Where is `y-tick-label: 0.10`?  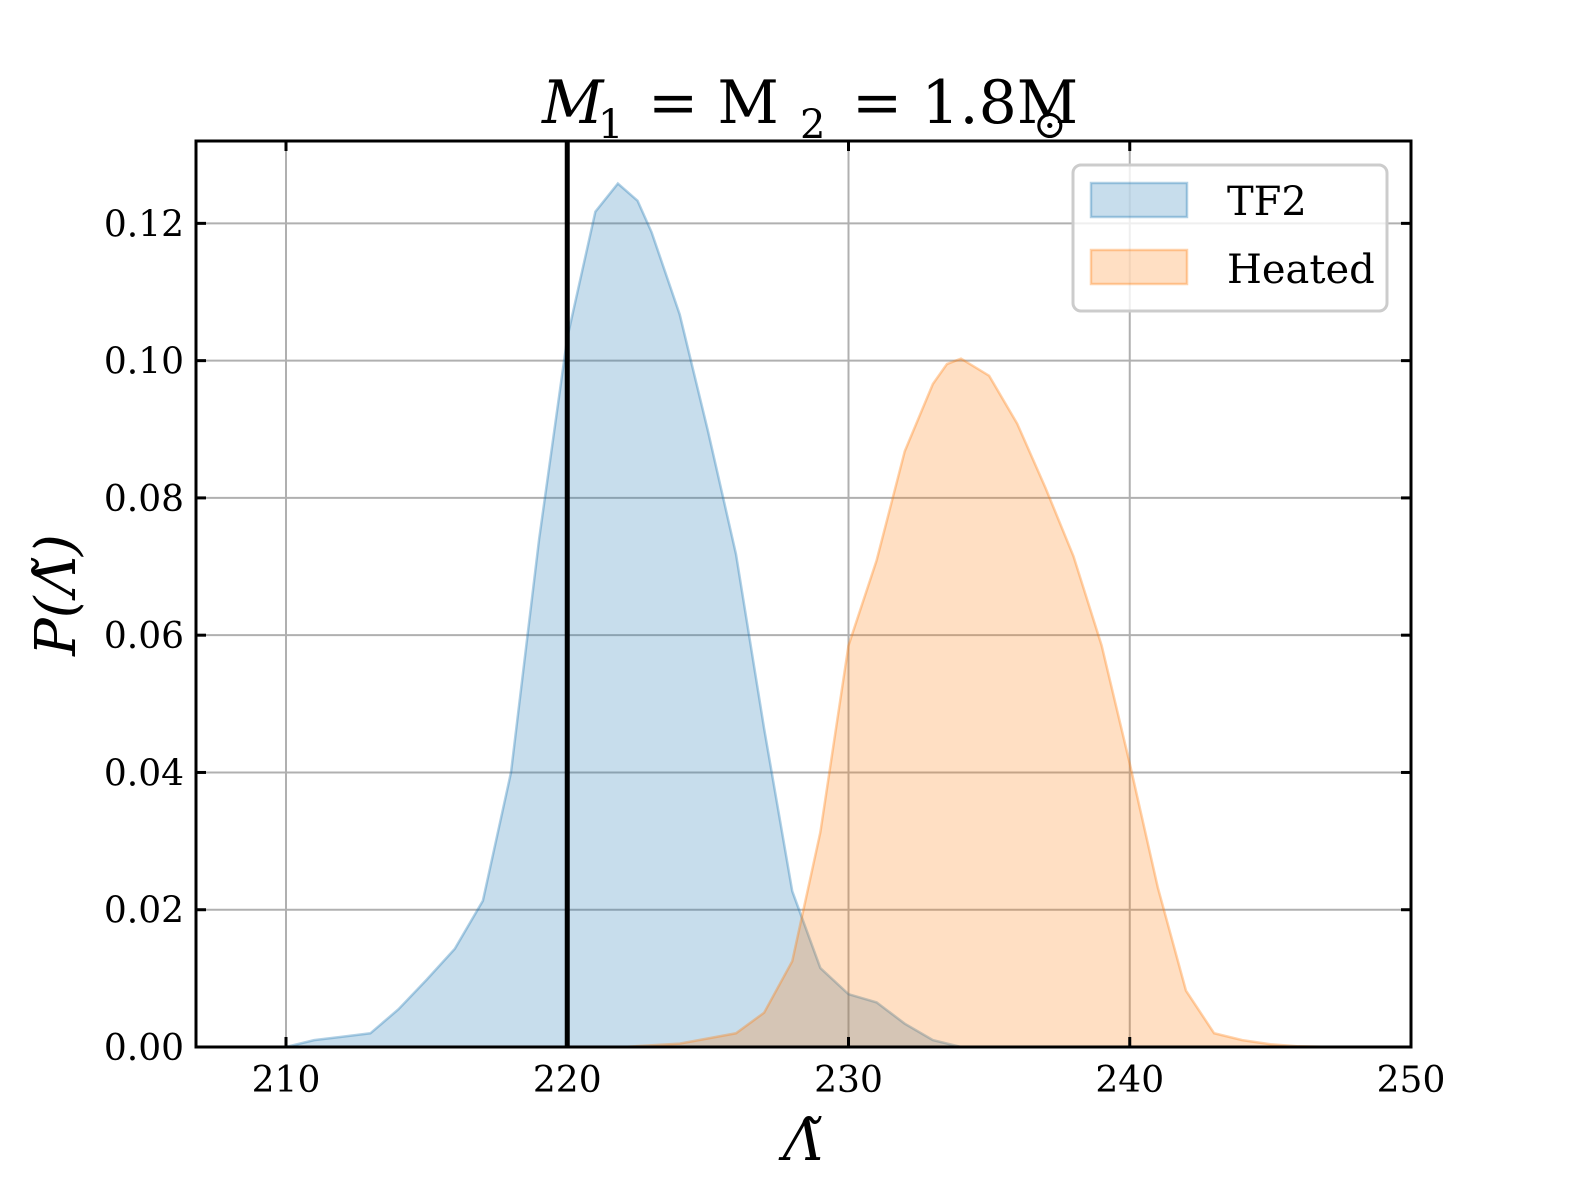 y-tick-label: 0.10 is located at coordinates (144, 362).